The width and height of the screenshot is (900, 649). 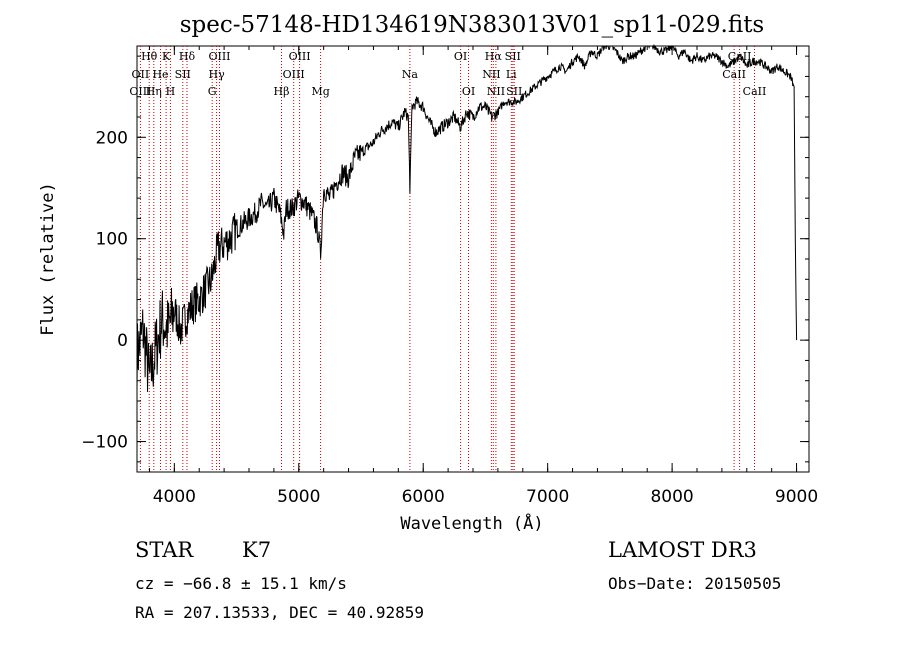 I want to click on spectral-line-label: Hβ, so click(x=282, y=91).